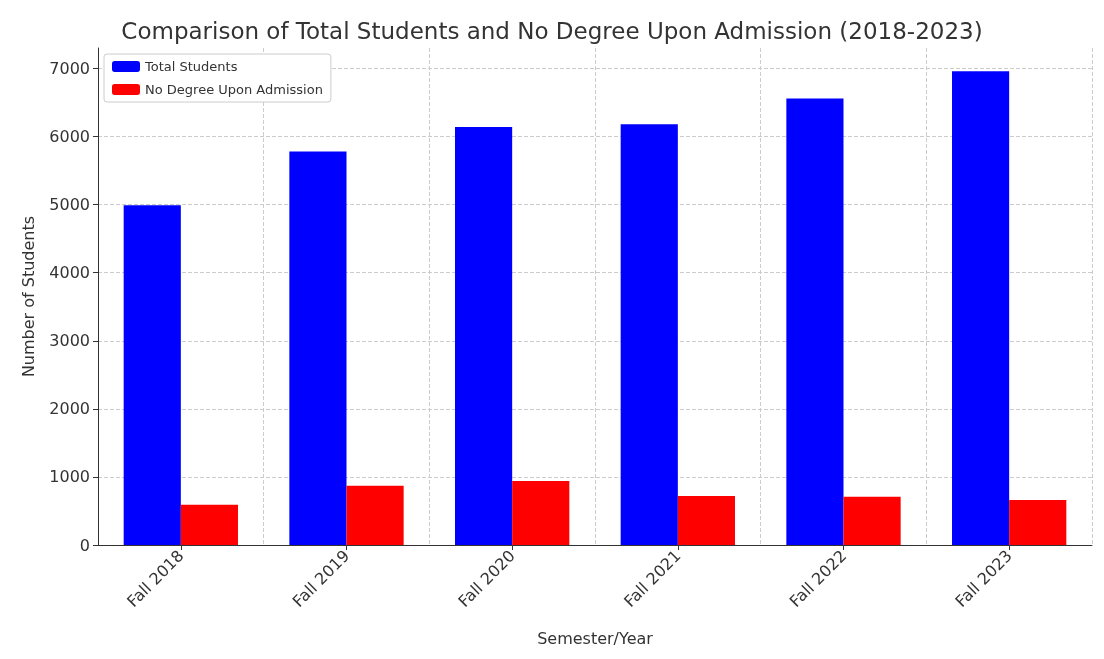  What do you see at coordinates (28, 296) in the screenshot?
I see `y-axis-title: Number of Students` at bounding box center [28, 296].